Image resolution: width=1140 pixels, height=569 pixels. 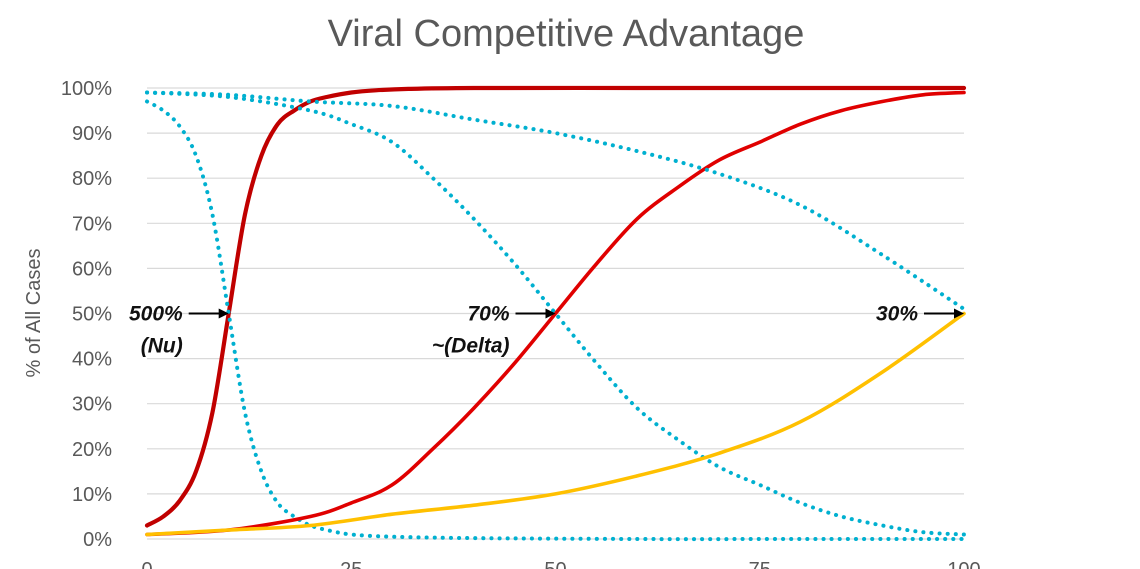 What do you see at coordinates (162, 346) in the screenshot?
I see `annotation-label: (Nu)` at bounding box center [162, 346].